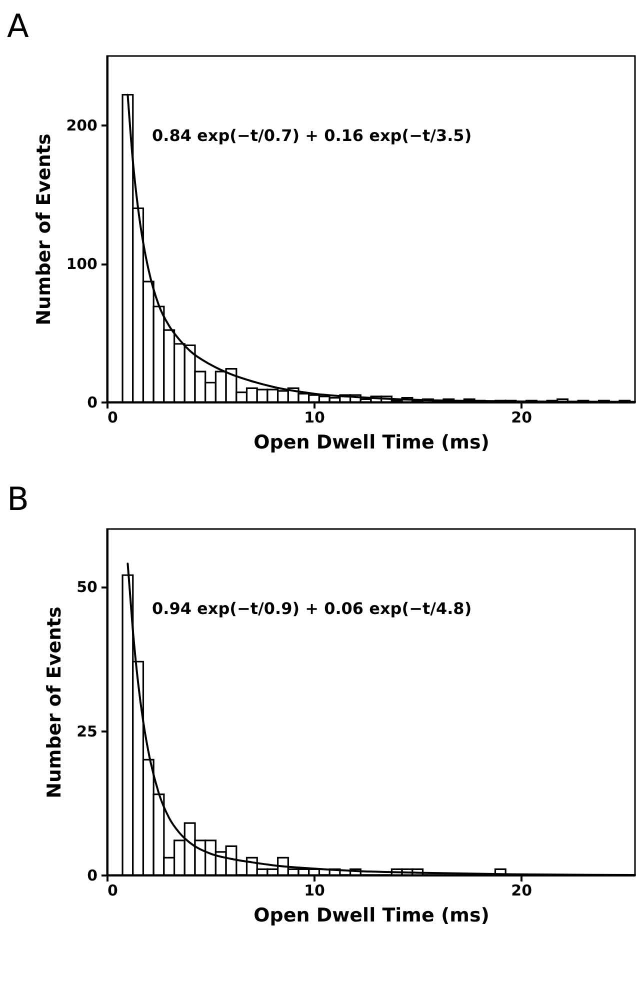 This screenshot has height=986, width=643. Describe the element at coordinates (312, 135) in the screenshot. I see `annotation: 0.84 exp(−t/0.7) + 0.16 exp(−t/3.5)` at that location.